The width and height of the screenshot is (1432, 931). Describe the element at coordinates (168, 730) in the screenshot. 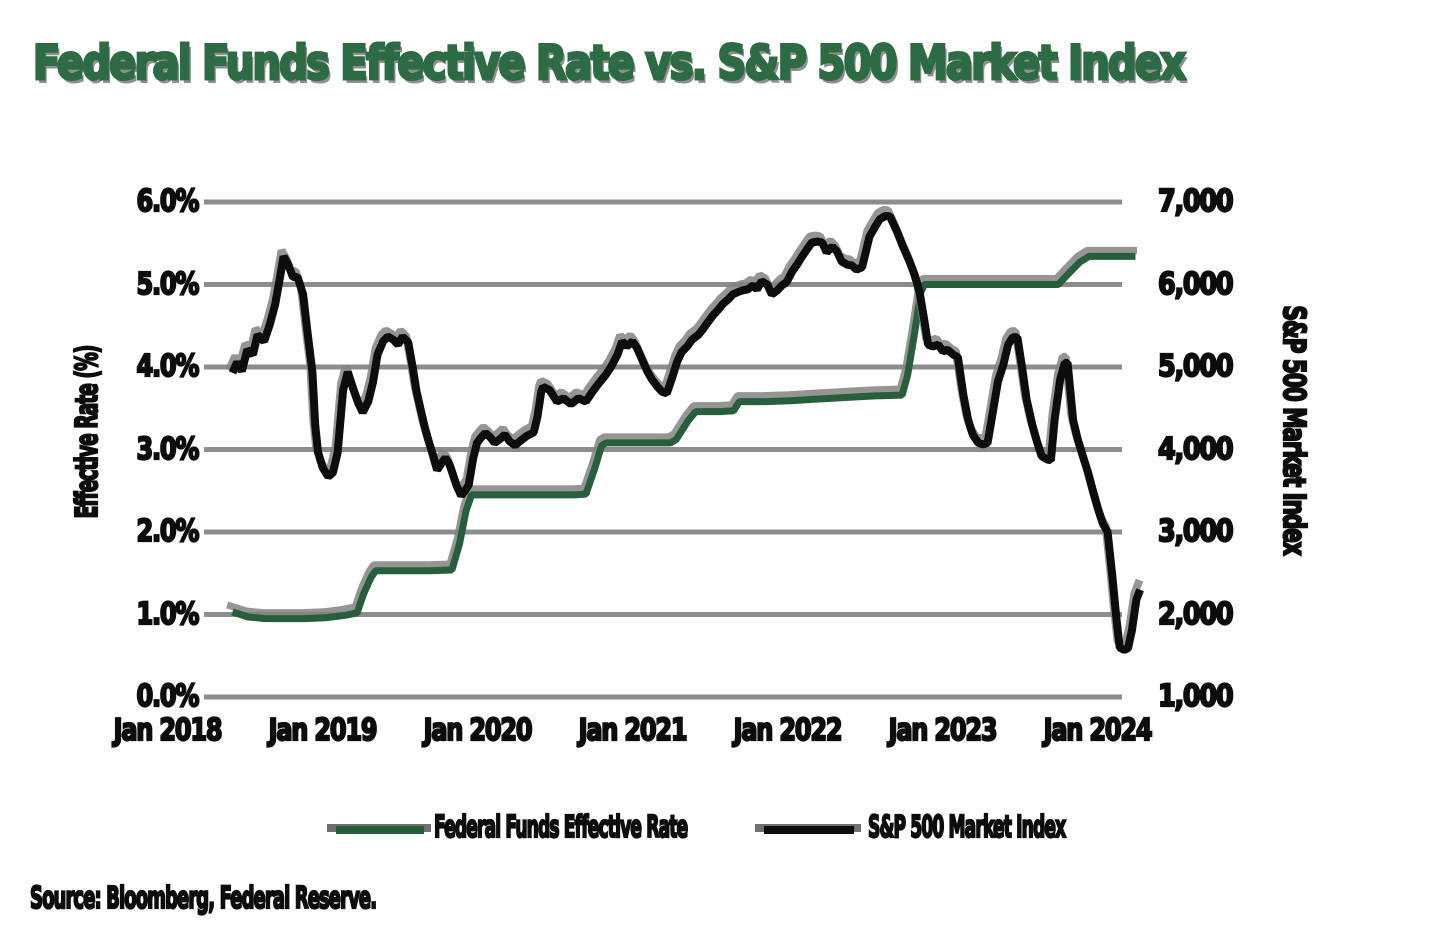

I see `x-tick-label: Jan 2018` at that location.